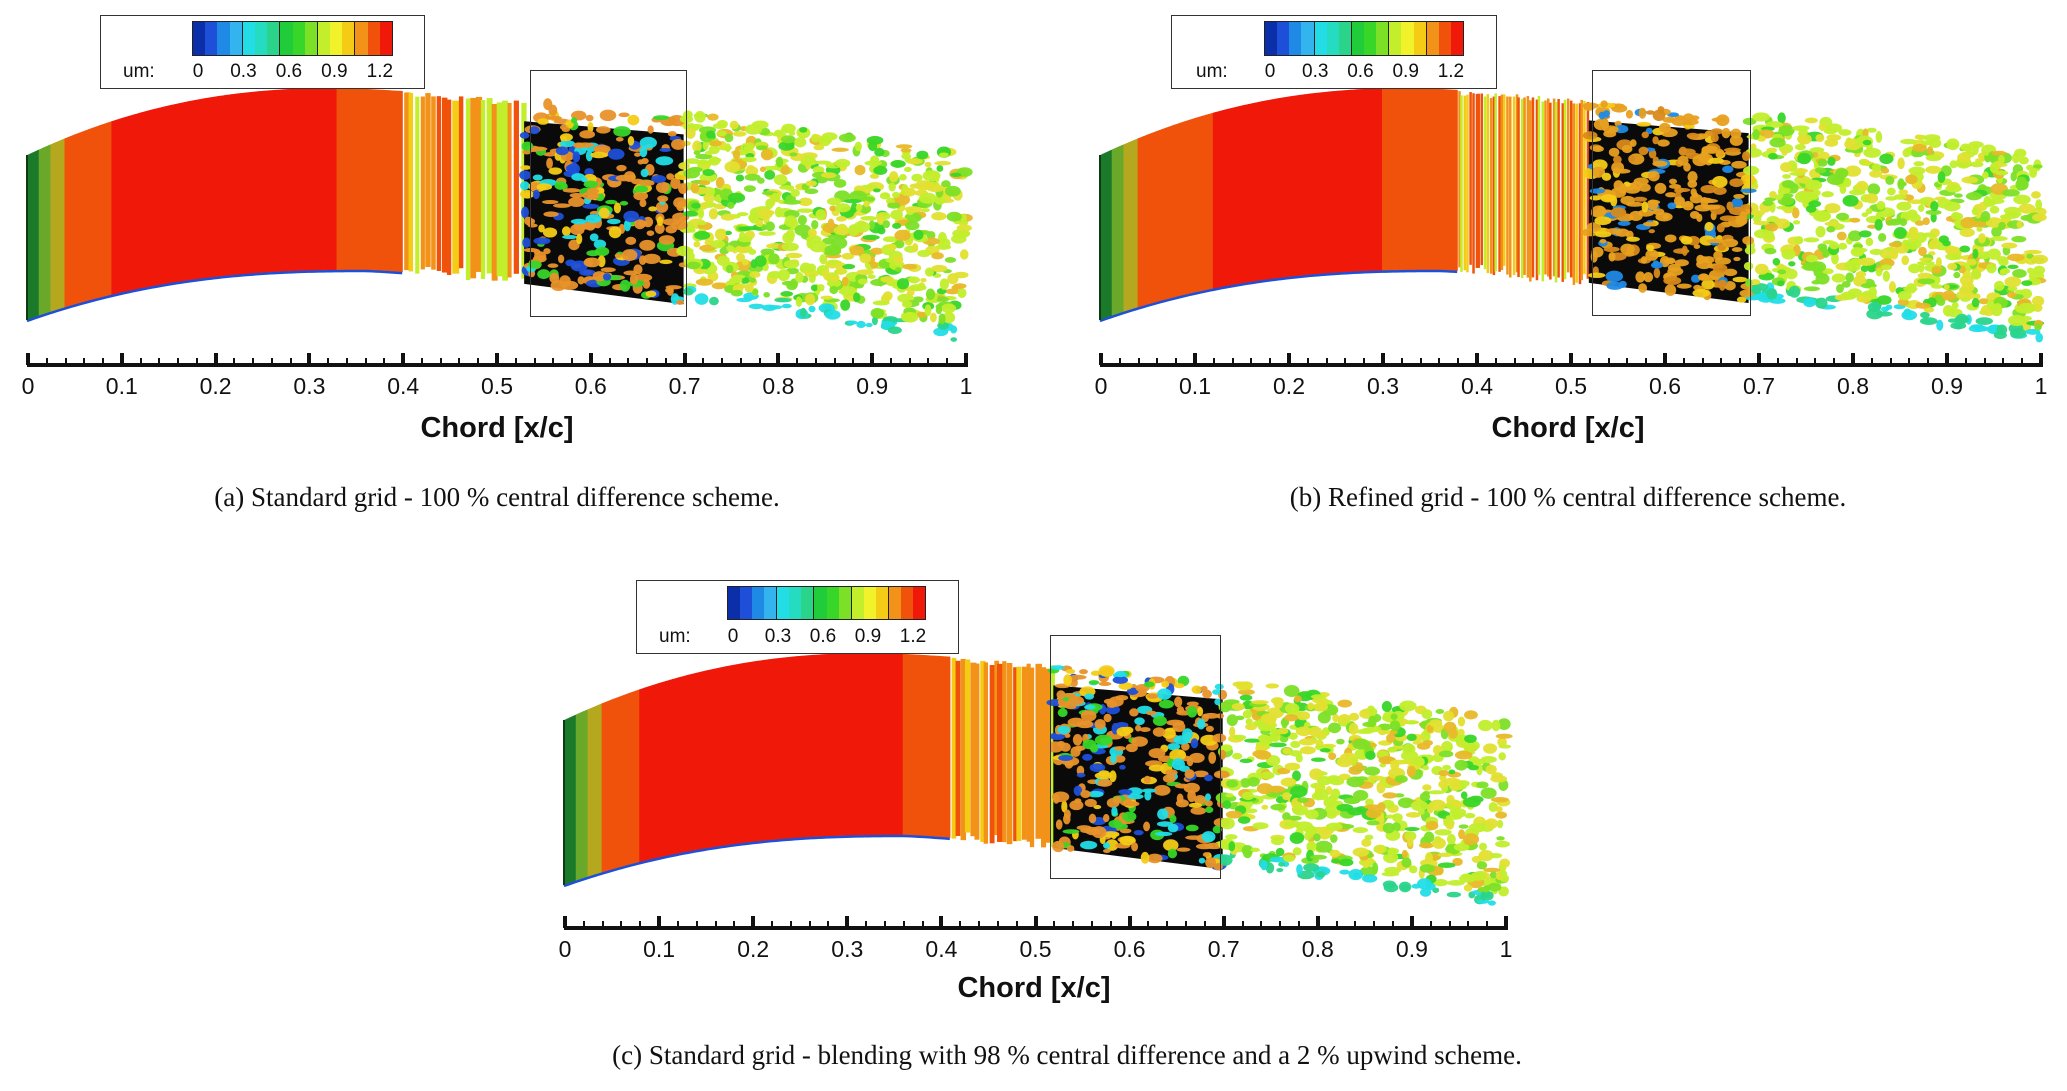 This screenshot has height=1091, width=2067. What do you see at coordinates (1571, 365) in the screenshot?
I see `x-axis-line` at bounding box center [1571, 365].